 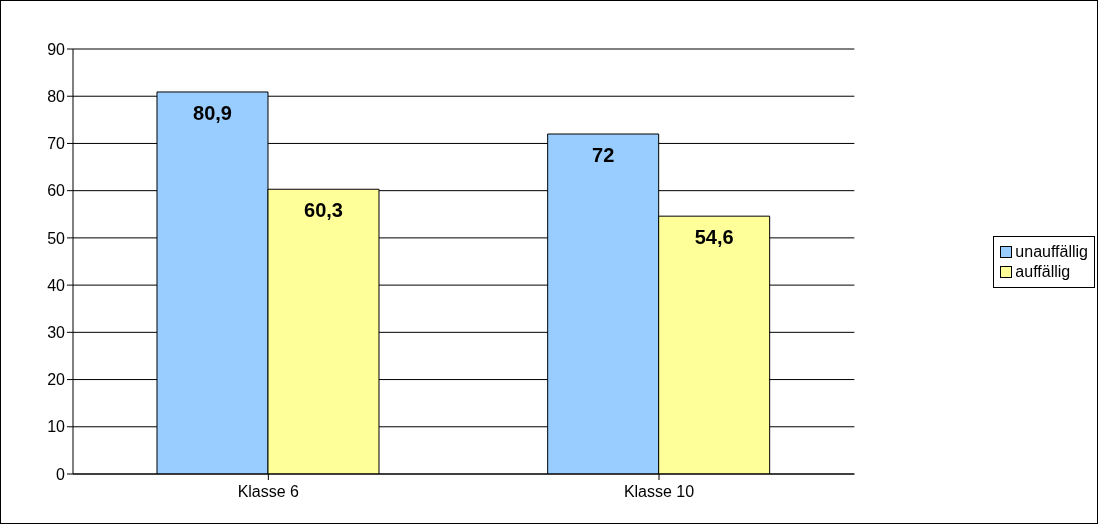 What do you see at coordinates (714, 237) in the screenshot?
I see `data-label: 54,6` at bounding box center [714, 237].